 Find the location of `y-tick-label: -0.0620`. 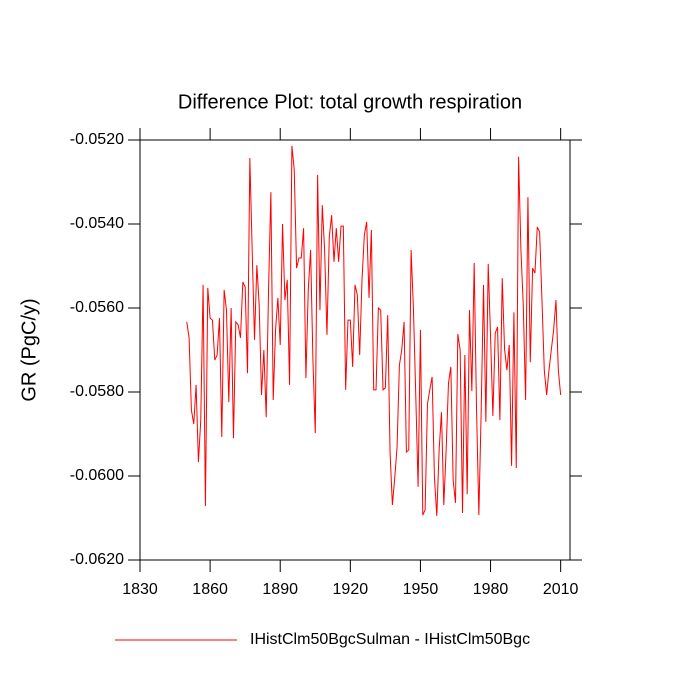

y-tick-label: -0.0620 is located at coordinates (97, 559).